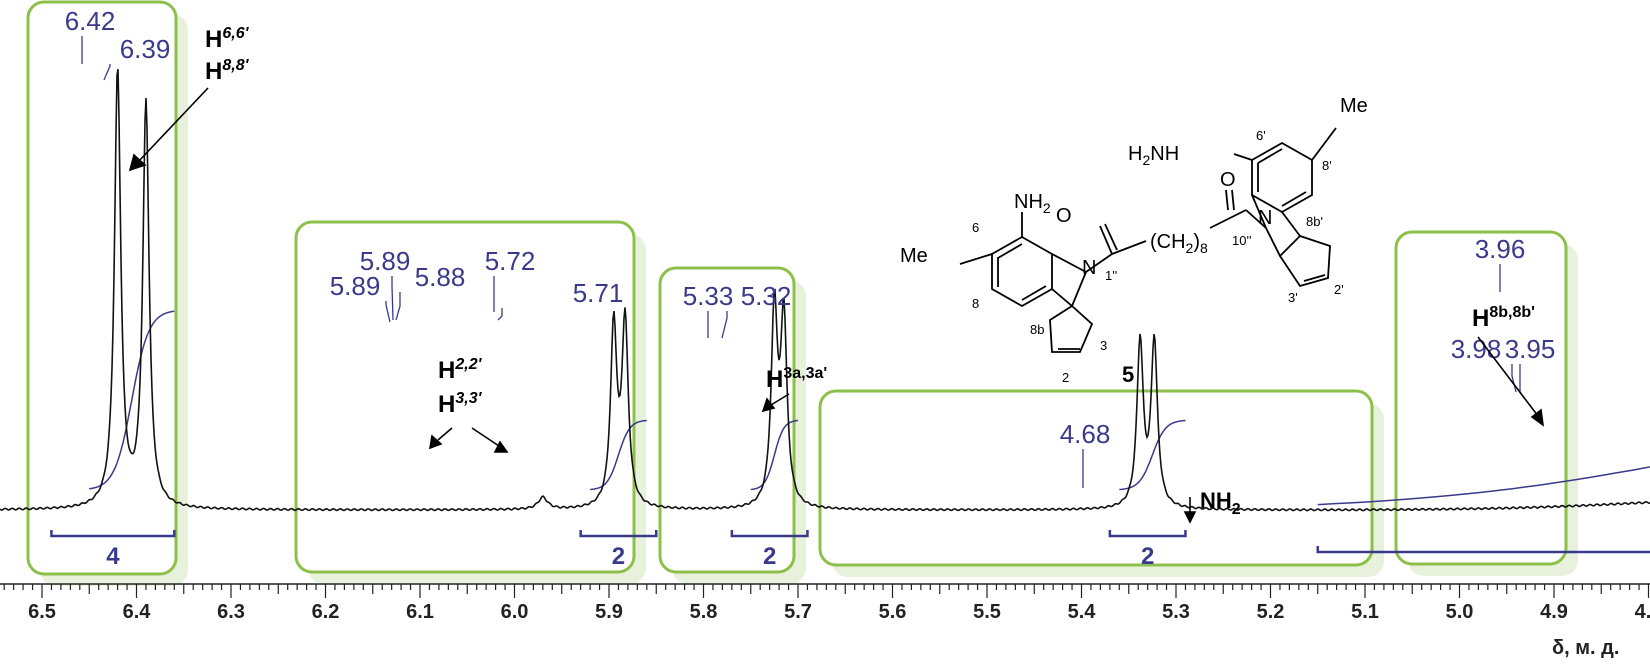 This screenshot has width=1650, height=664. I want to click on arrow-h66, so click(173, 125).